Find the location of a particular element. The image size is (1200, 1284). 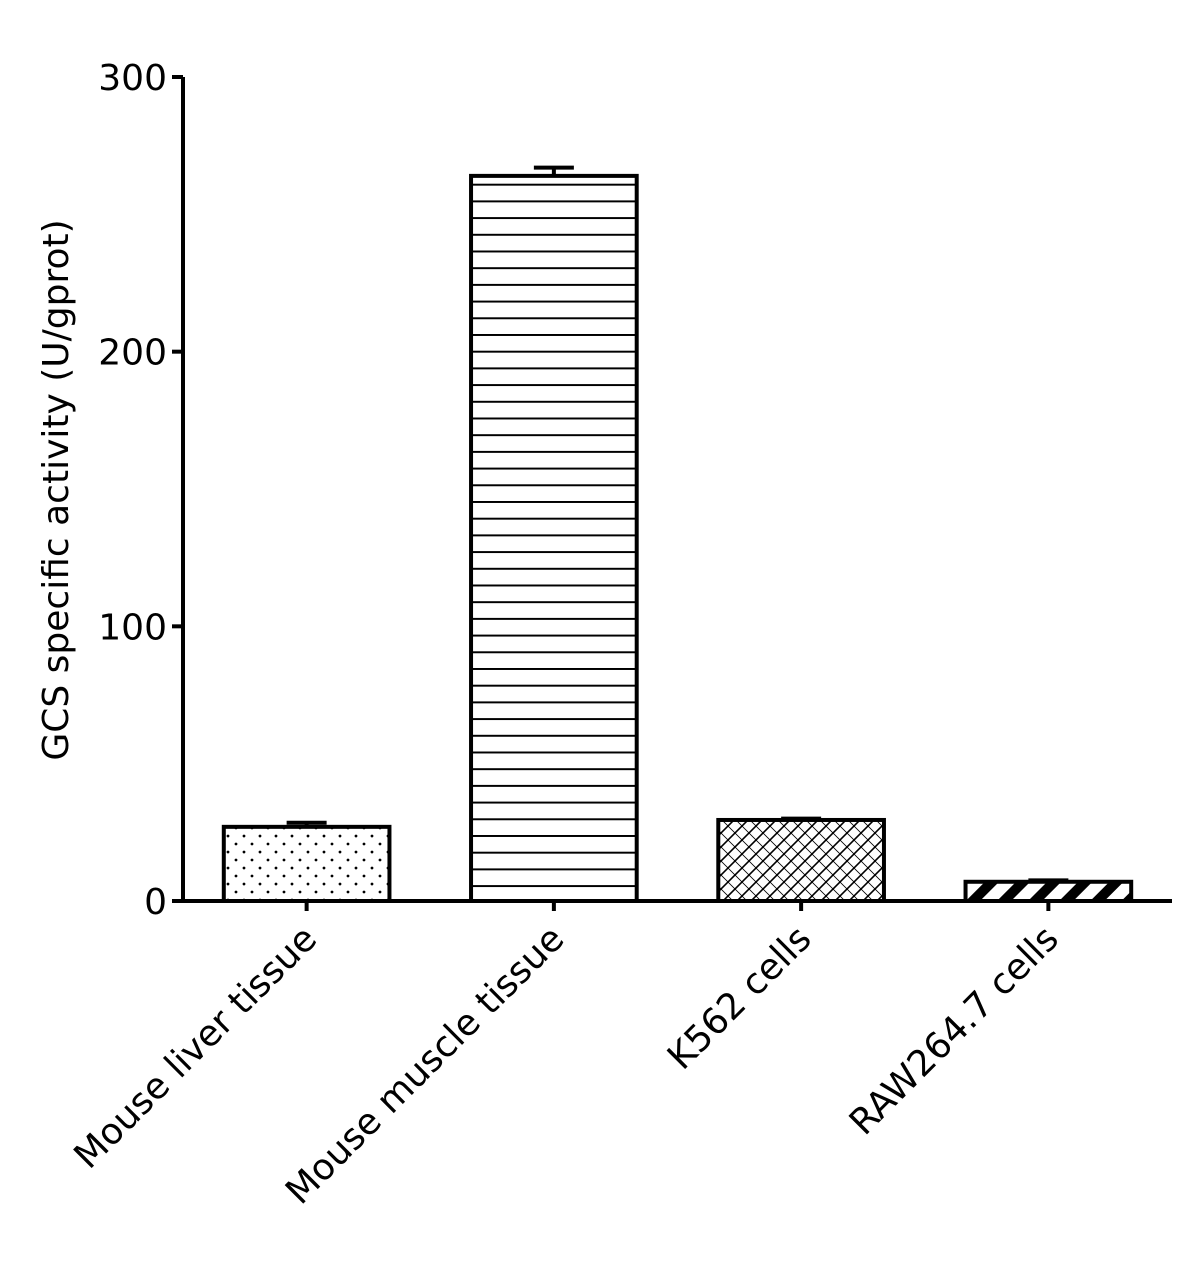

y-tick-label: 300 is located at coordinates (132, 78).